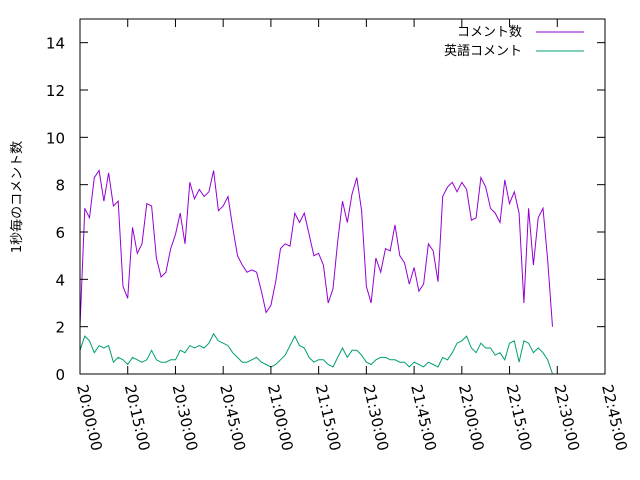 The image size is (640, 480). What do you see at coordinates (137, 418) in the screenshot?
I see `x-tick-label: 20:15:00` at bounding box center [137, 418].